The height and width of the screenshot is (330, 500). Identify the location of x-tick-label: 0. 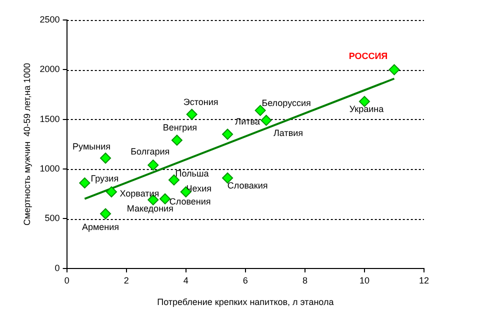
(67, 280).